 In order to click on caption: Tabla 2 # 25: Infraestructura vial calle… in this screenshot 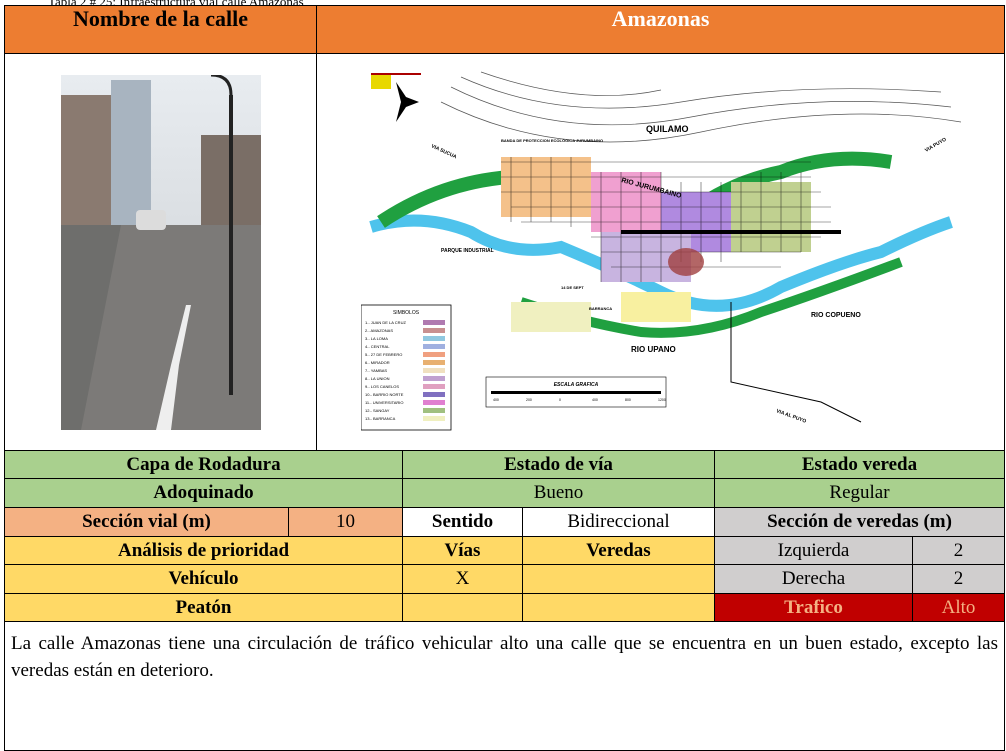, I will do `click(176, 5)`.